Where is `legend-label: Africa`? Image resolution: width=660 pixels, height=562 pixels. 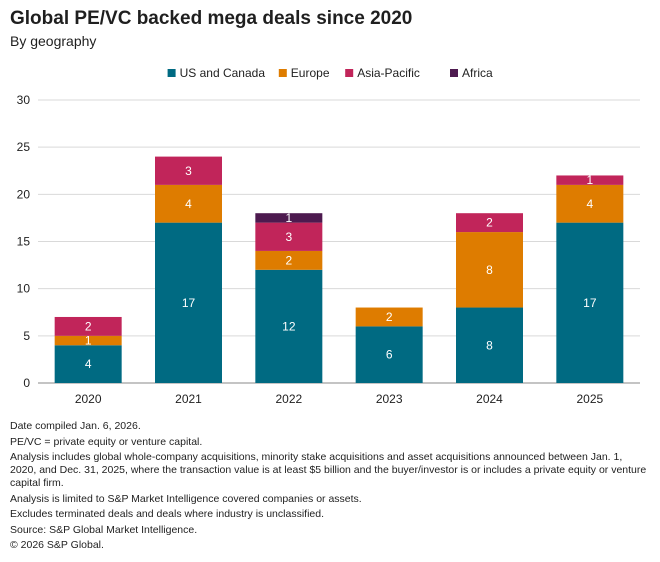
legend-label: Africa is located at coordinates (477, 73).